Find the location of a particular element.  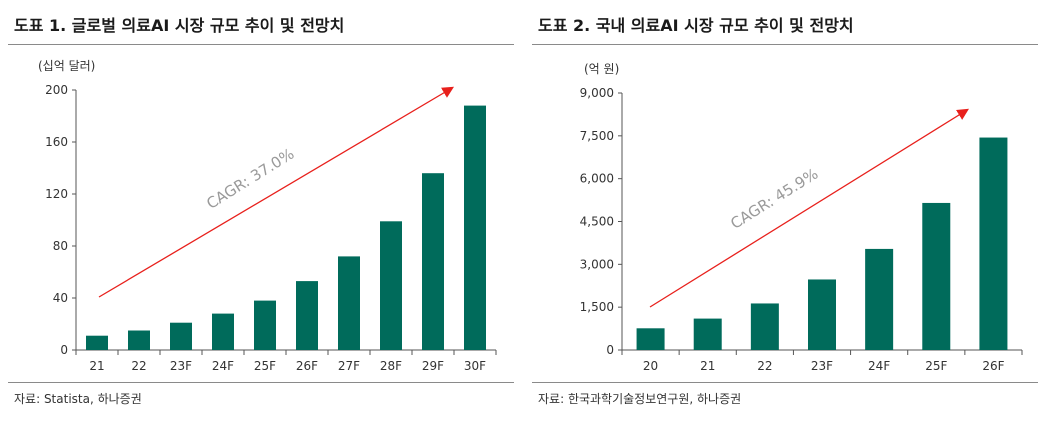

cagr-label: CAGR: 45.9% is located at coordinates (774, 199).